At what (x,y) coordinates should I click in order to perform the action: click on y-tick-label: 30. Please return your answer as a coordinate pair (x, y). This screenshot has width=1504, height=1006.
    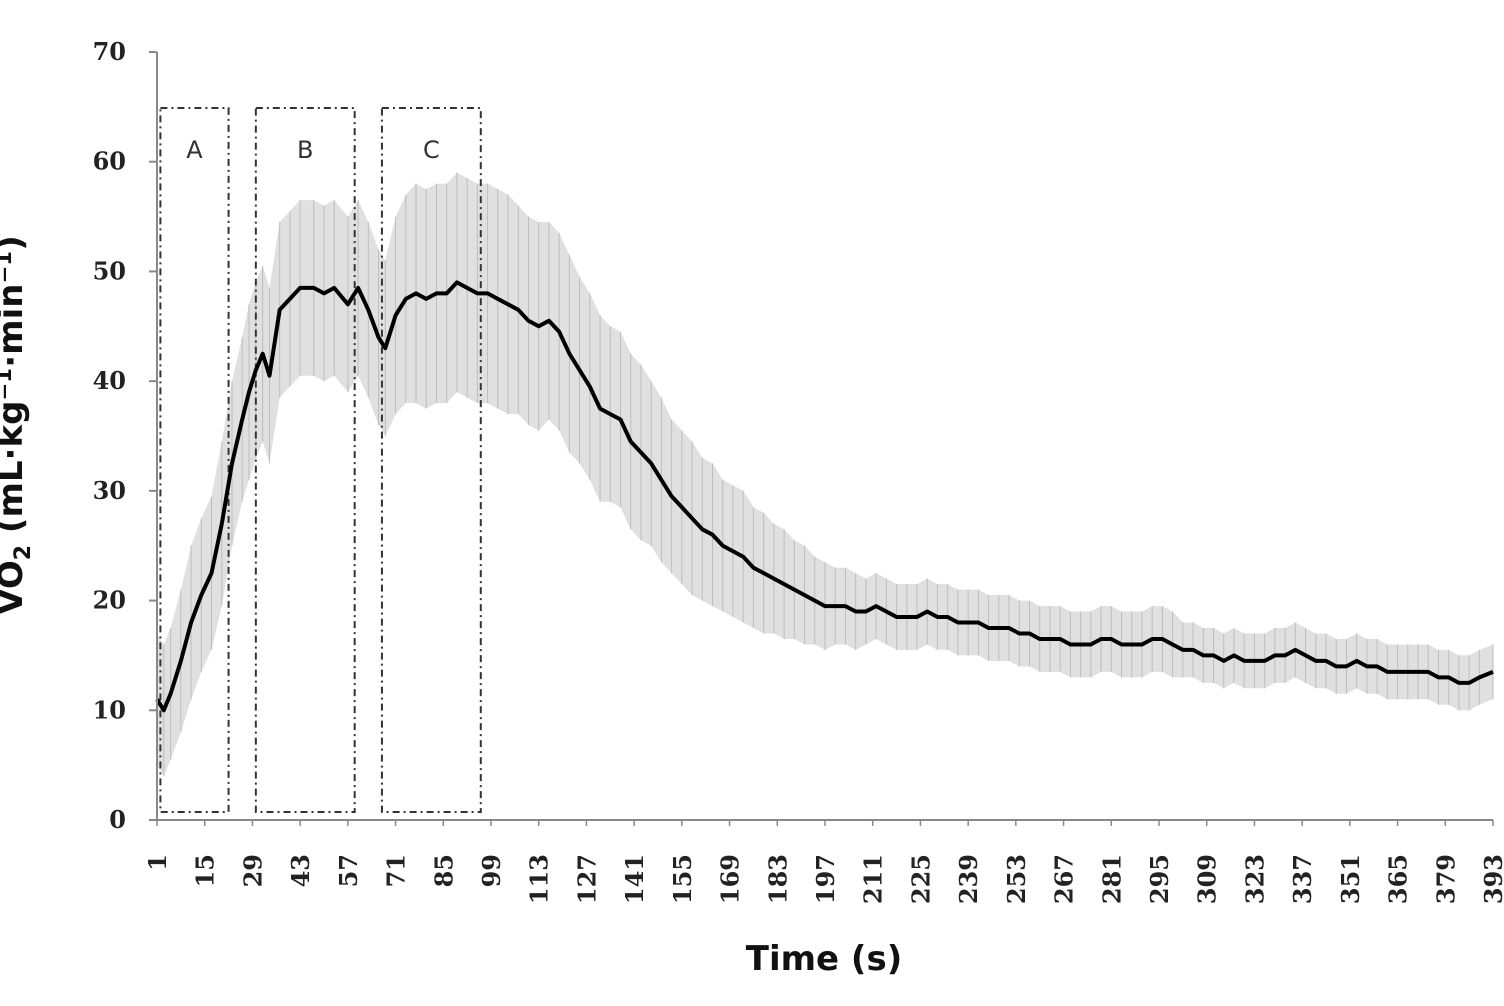
    Looking at the image, I should click on (109, 490).